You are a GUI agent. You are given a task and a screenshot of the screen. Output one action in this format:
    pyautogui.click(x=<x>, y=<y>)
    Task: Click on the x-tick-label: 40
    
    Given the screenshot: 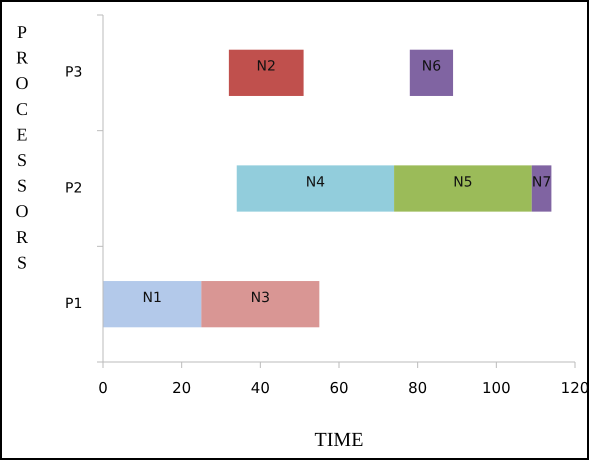 What is the action you would take?
    pyautogui.click(x=260, y=388)
    